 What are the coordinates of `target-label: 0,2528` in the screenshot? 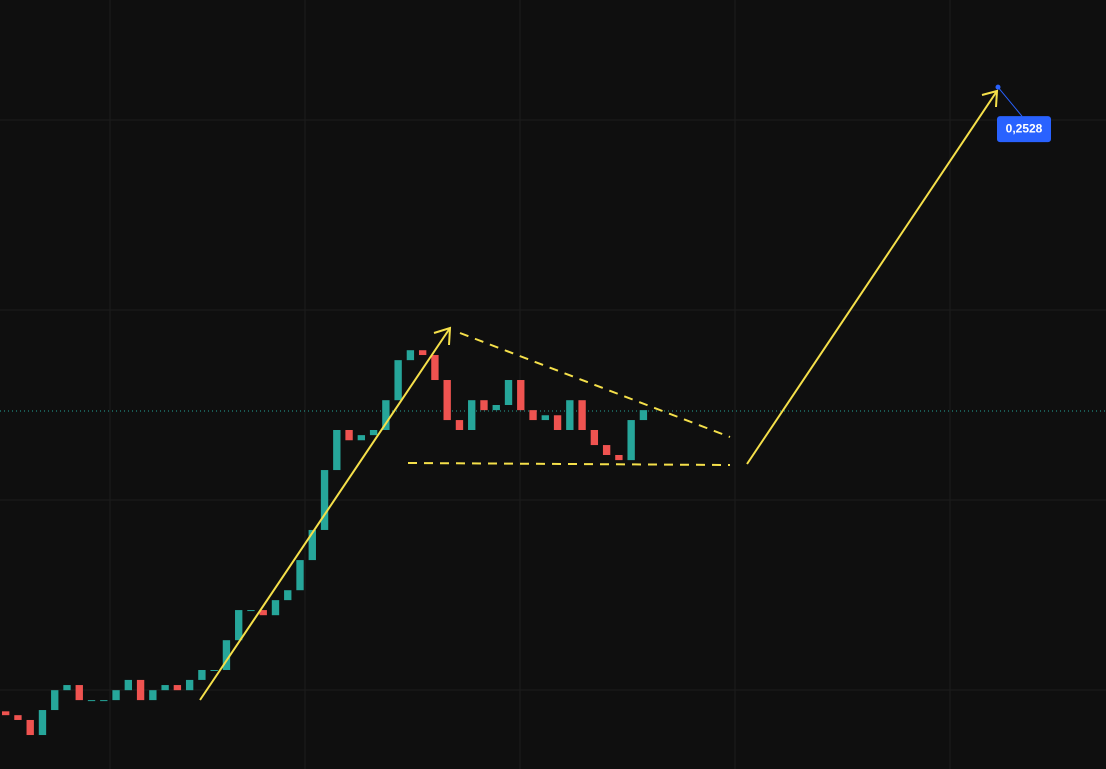 It's located at (1024, 128).